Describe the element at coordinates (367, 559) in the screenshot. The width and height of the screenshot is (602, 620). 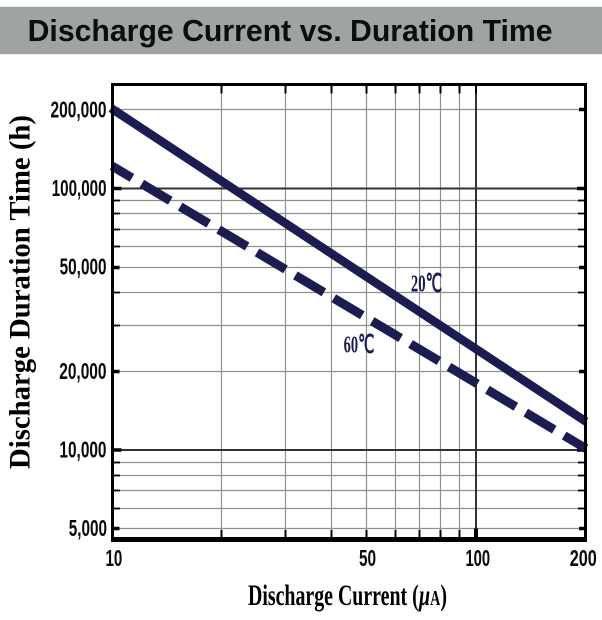
I see `svg-text: 50` at that location.